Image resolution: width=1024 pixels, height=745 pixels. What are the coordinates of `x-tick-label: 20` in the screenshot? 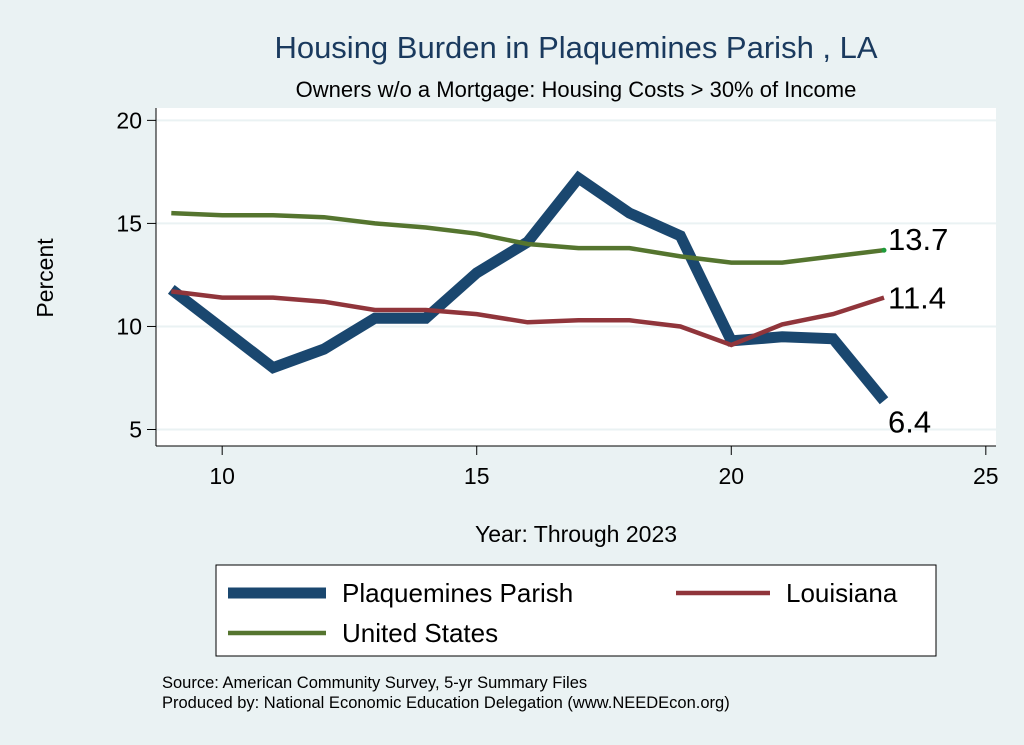 It's located at (731, 476).